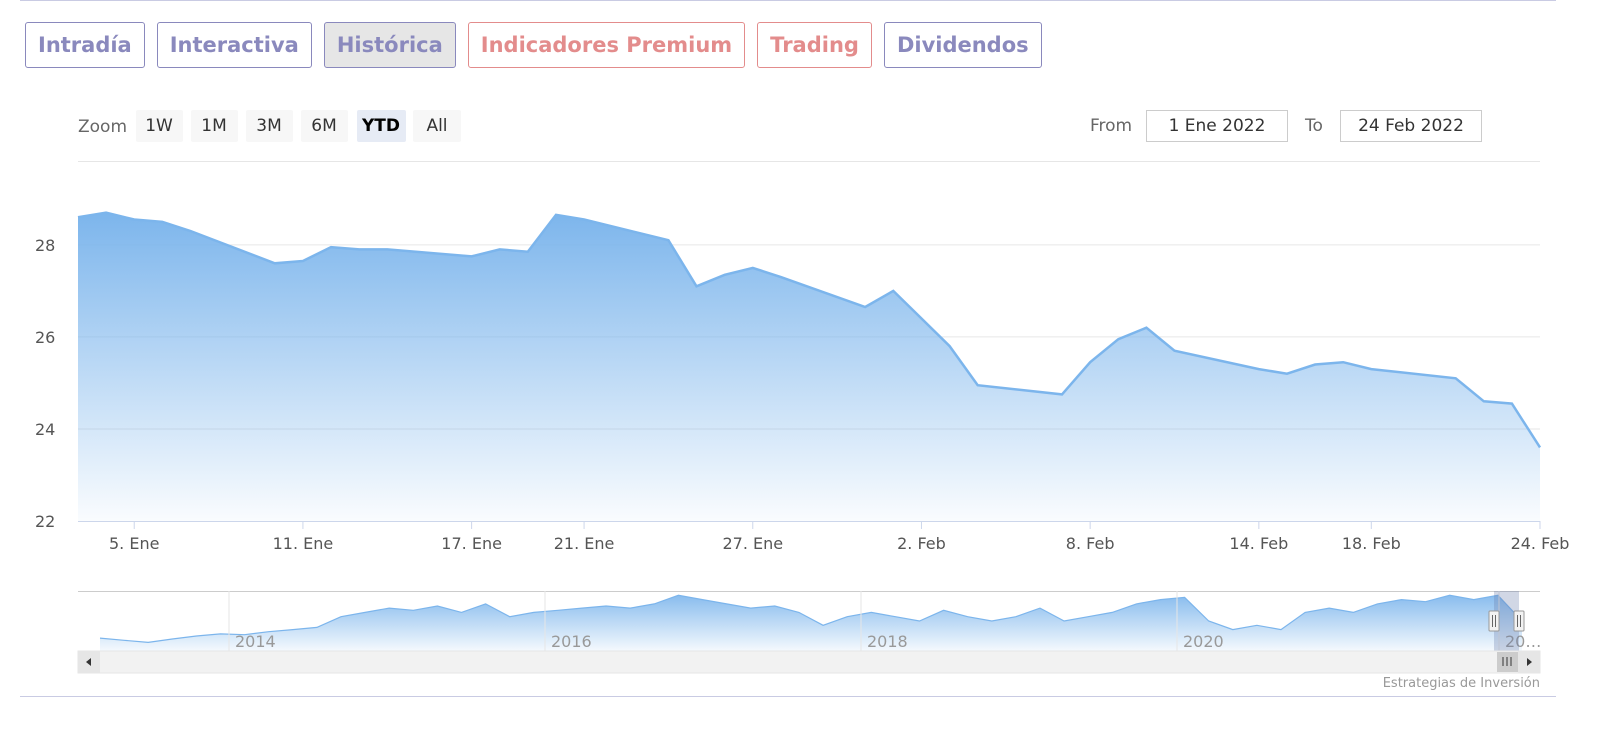 The height and width of the screenshot is (729, 1601). I want to click on svg-text: 1W, so click(159, 126).